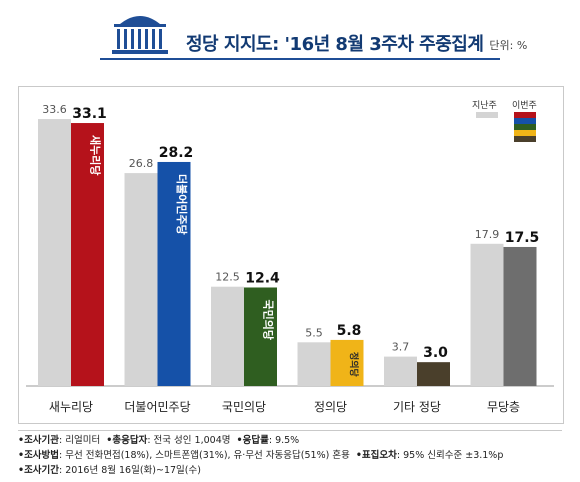  I want to click on data-label-curr-2: 12.4, so click(262, 278).